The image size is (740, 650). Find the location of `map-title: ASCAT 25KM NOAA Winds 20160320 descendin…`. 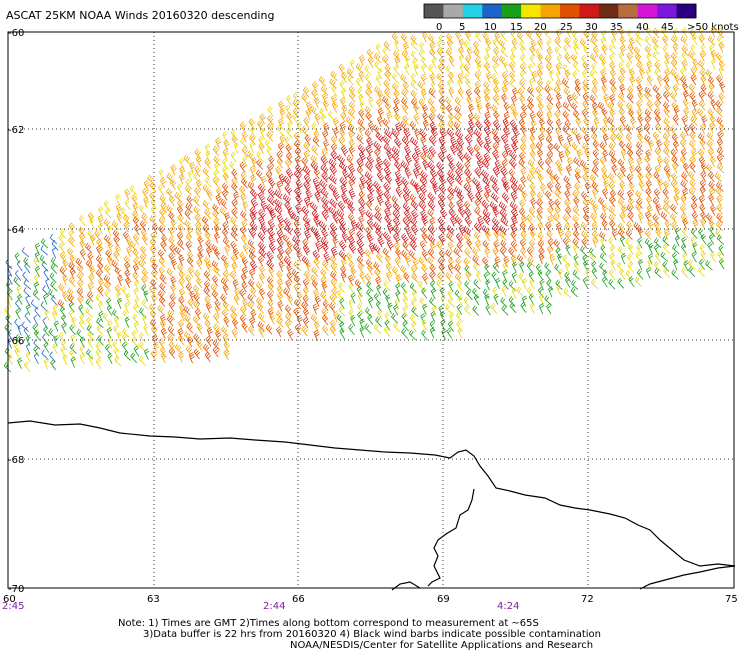

map-title: ASCAT 25KM NOAA Winds 20160320 descendin… is located at coordinates (140, 15).